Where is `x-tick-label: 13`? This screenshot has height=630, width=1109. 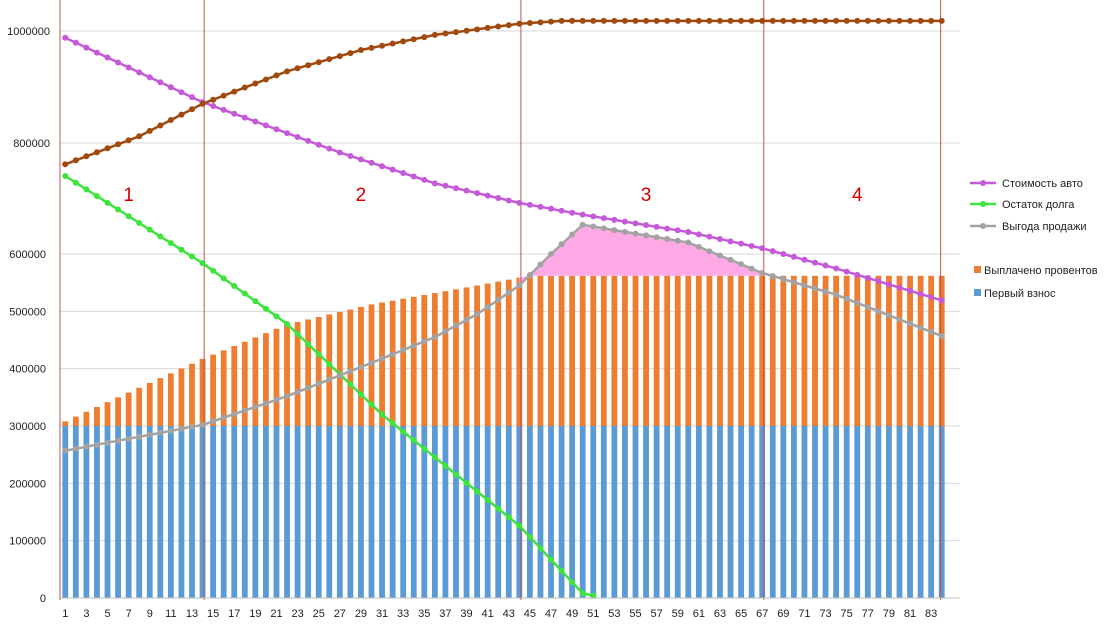
x-tick-label: 13 is located at coordinates (192, 614).